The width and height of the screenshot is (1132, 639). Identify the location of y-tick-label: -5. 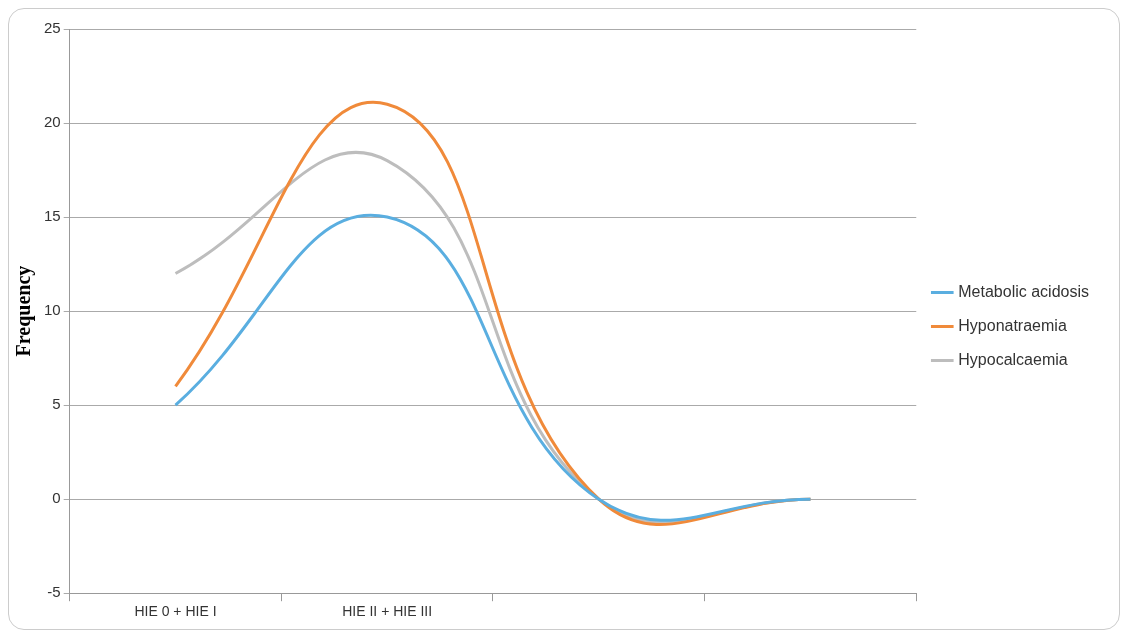
(54, 592).